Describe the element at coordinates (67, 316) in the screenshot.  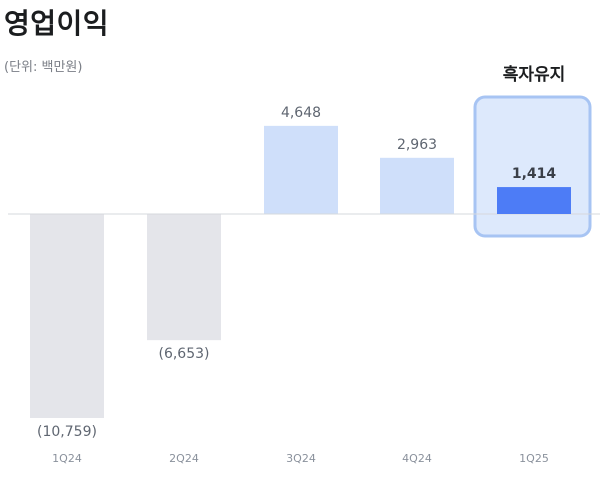
I see `bar-1Q24` at that location.